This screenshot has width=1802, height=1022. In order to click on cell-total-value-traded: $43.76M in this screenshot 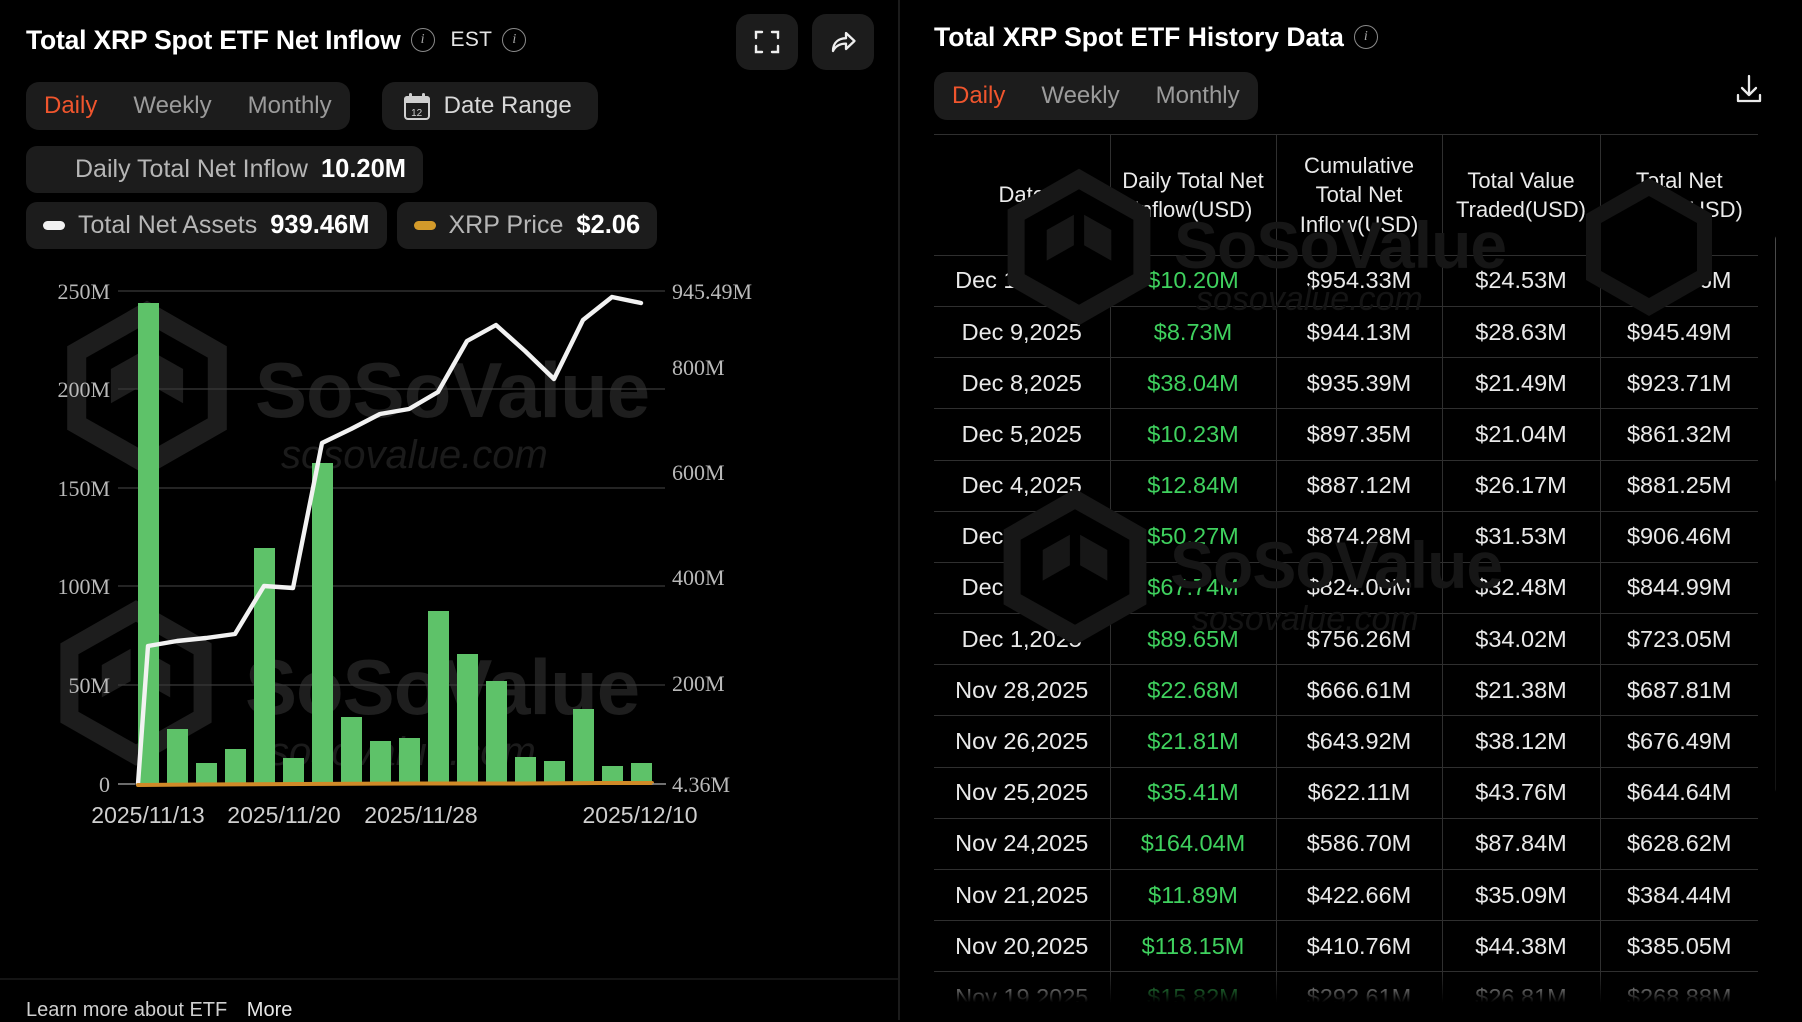, I will do `click(1521, 793)`.